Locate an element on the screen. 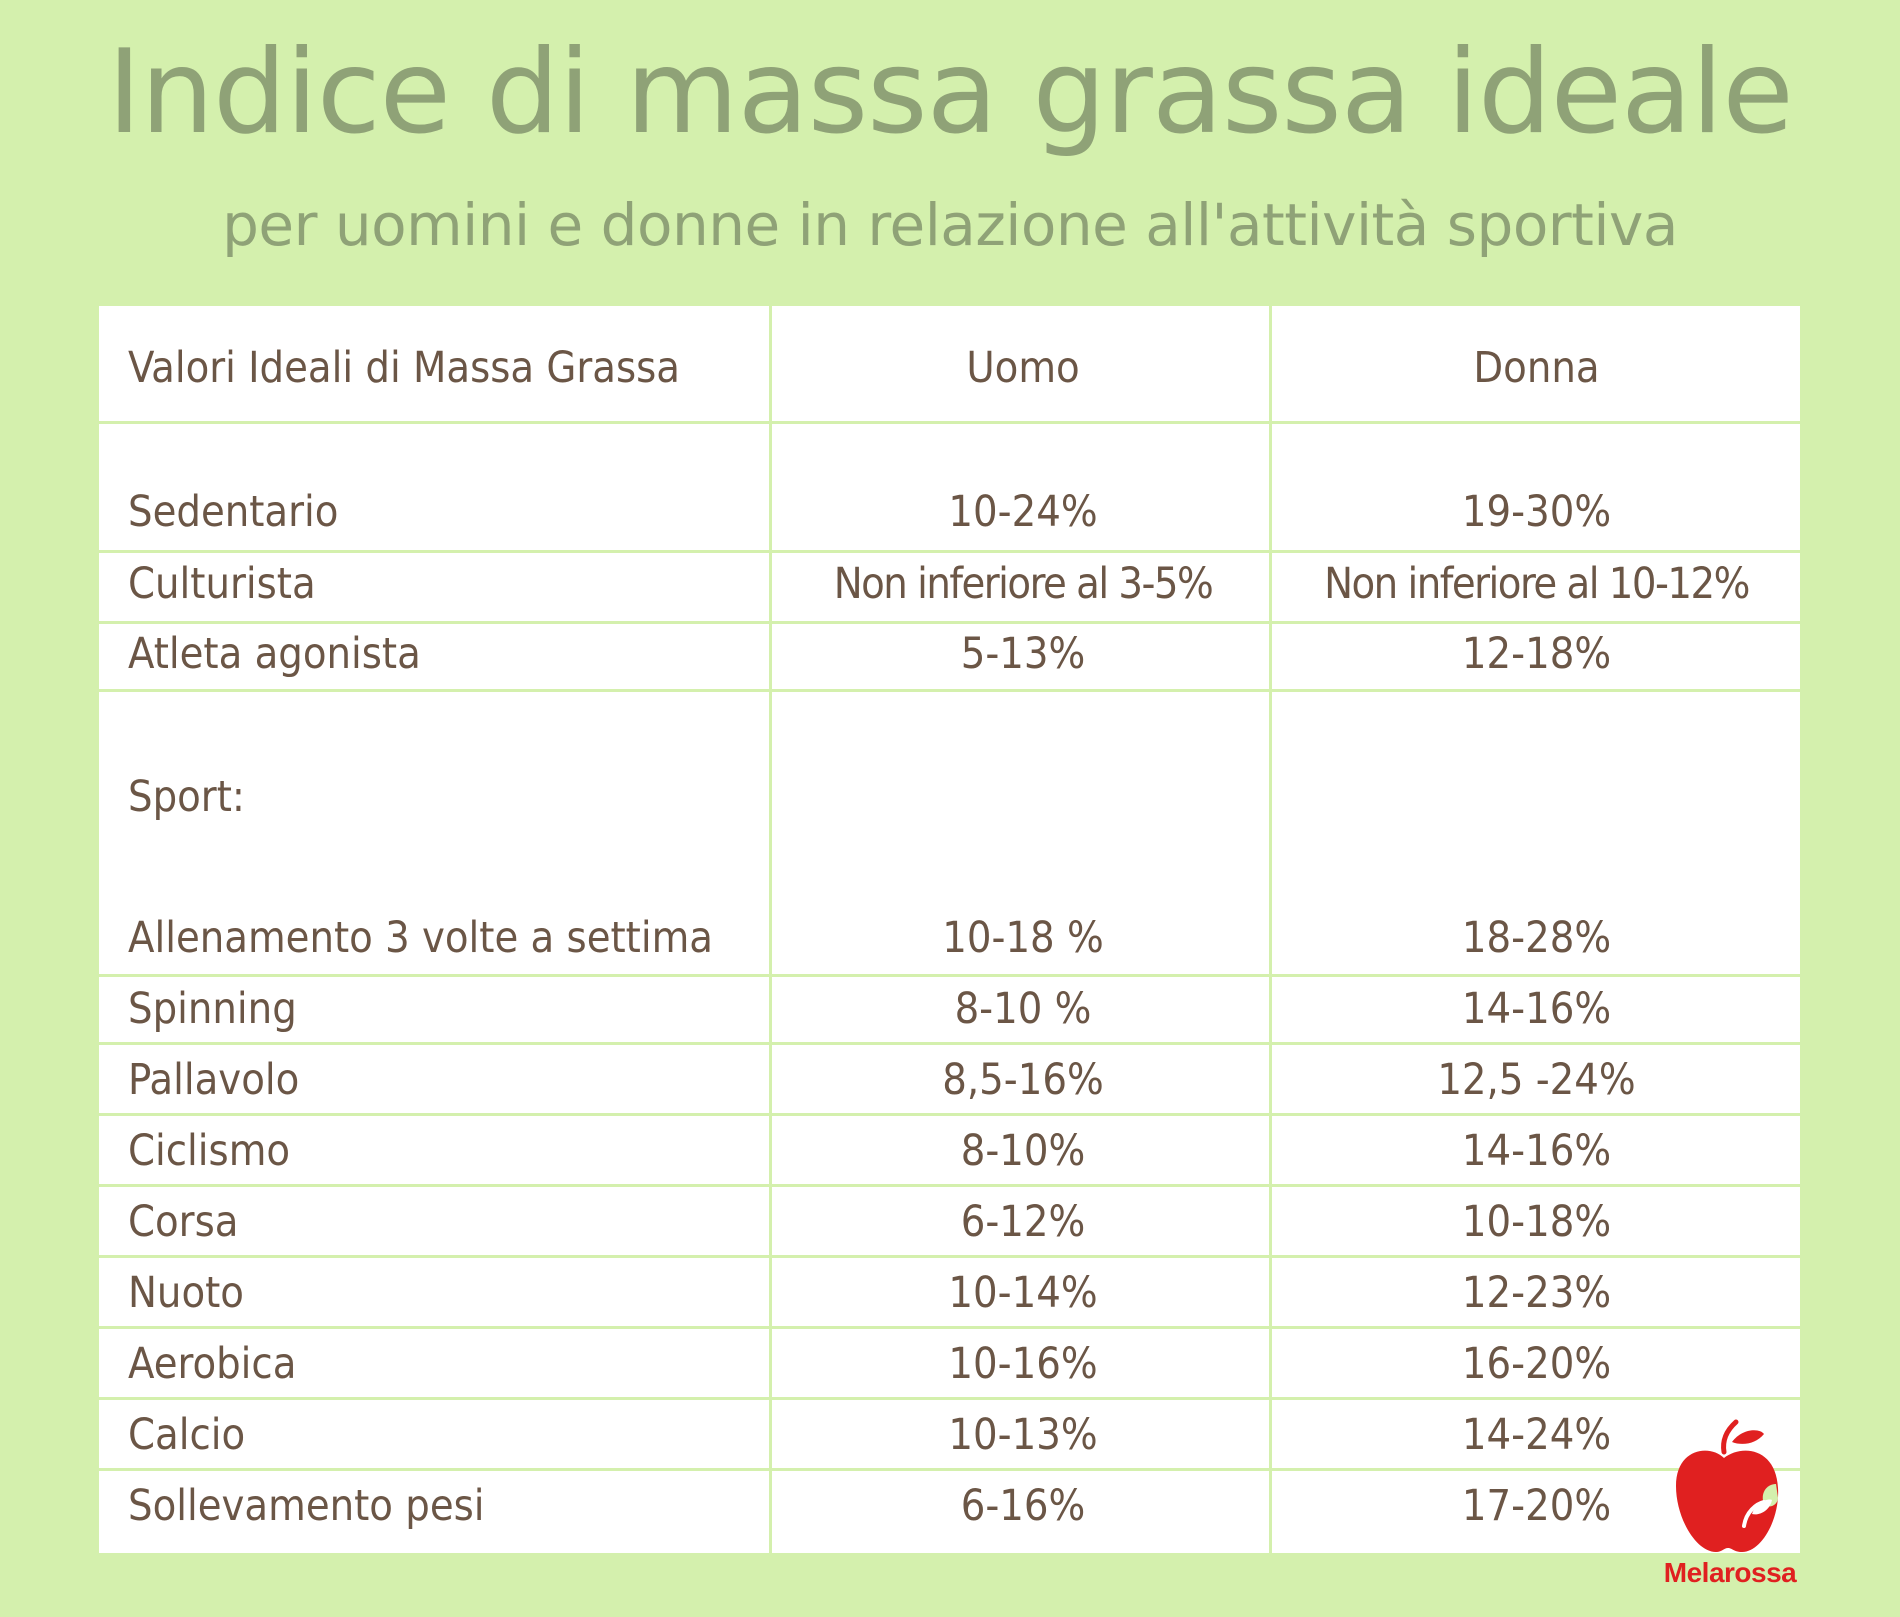 The width and height of the screenshot is (1900, 1617). brand-logo-text: Melarossa is located at coordinates (1730, 1572).